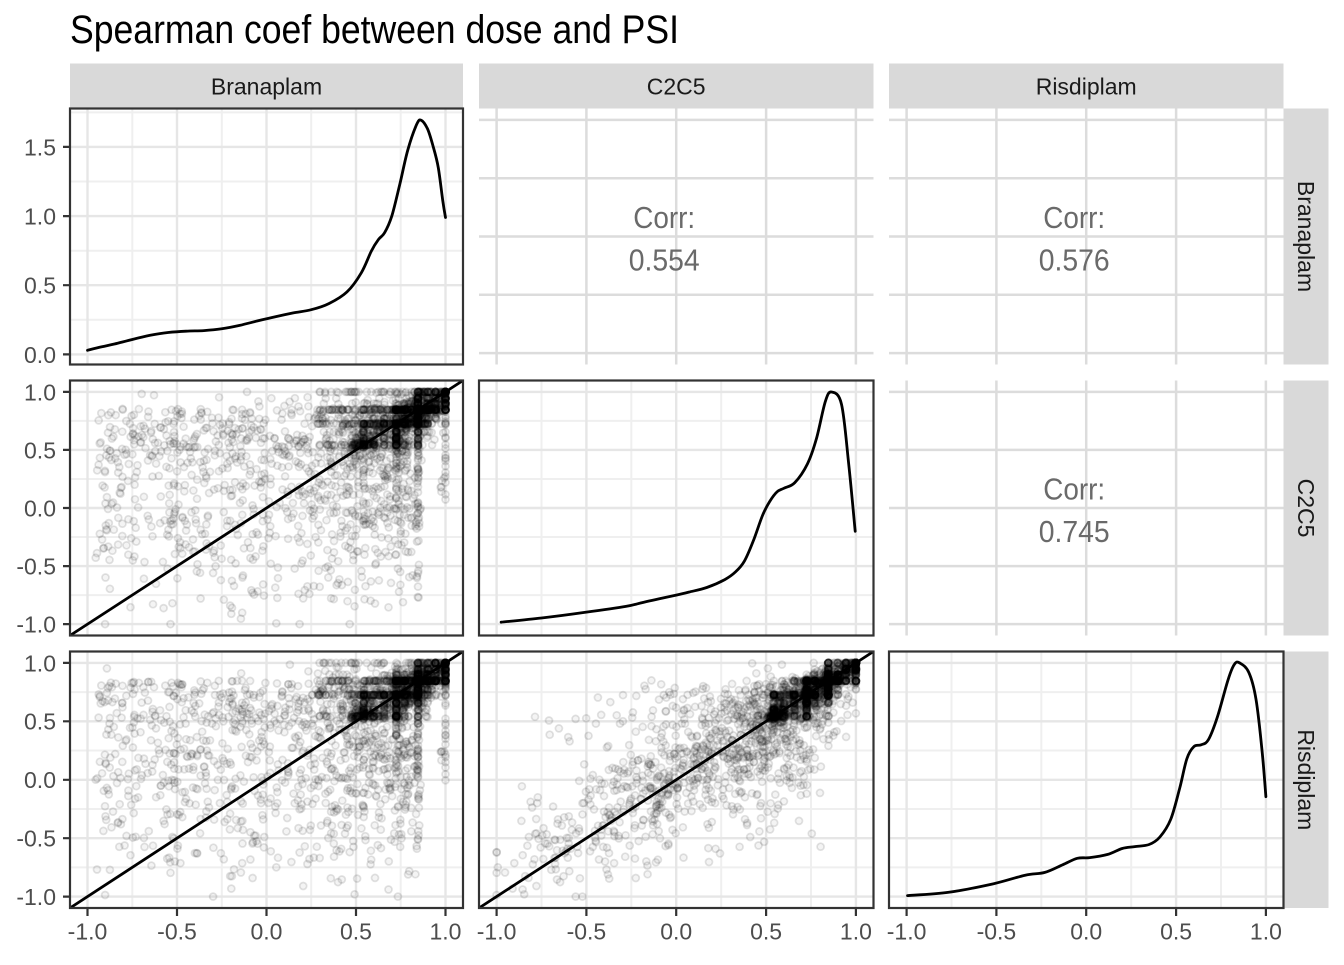 This screenshot has height=965, width=1344. What do you see at coordinates (1074, 260) in the screenshot?
I see `svg-text: 0.576` at bounding box center [1074, 260].